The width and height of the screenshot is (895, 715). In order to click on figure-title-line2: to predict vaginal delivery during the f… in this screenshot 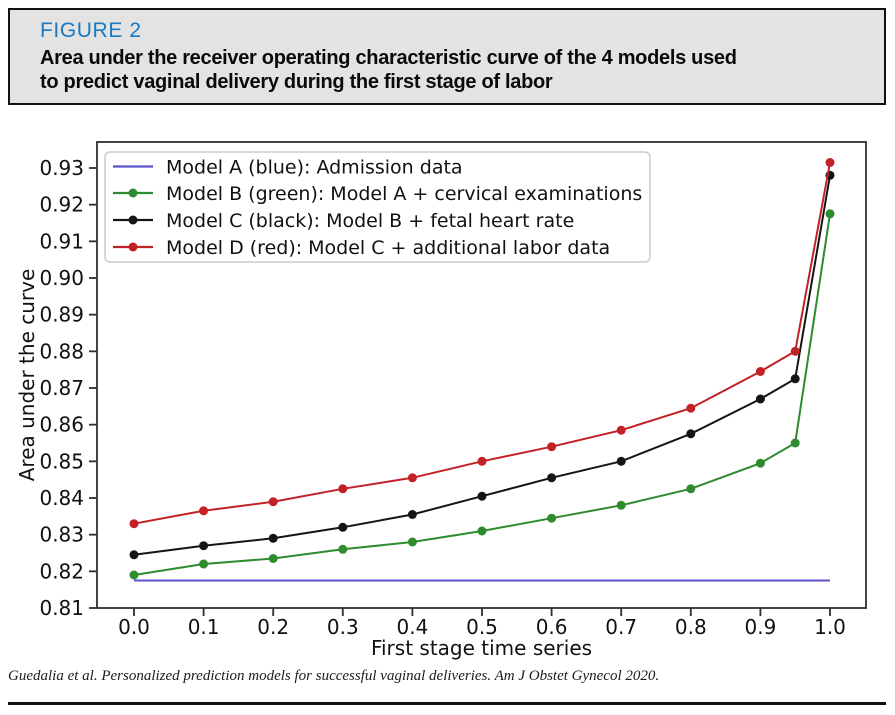, I will do `click(296, 82)`.